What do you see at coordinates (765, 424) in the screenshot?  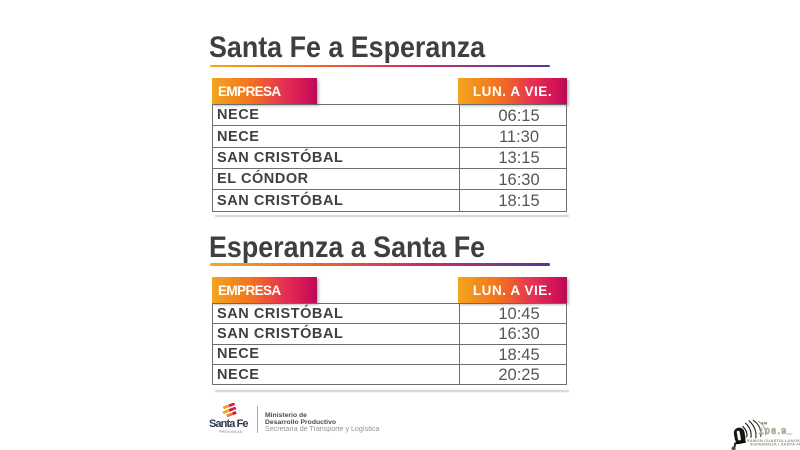 I see `svg-text: FM` at bounding box center [765, 424].